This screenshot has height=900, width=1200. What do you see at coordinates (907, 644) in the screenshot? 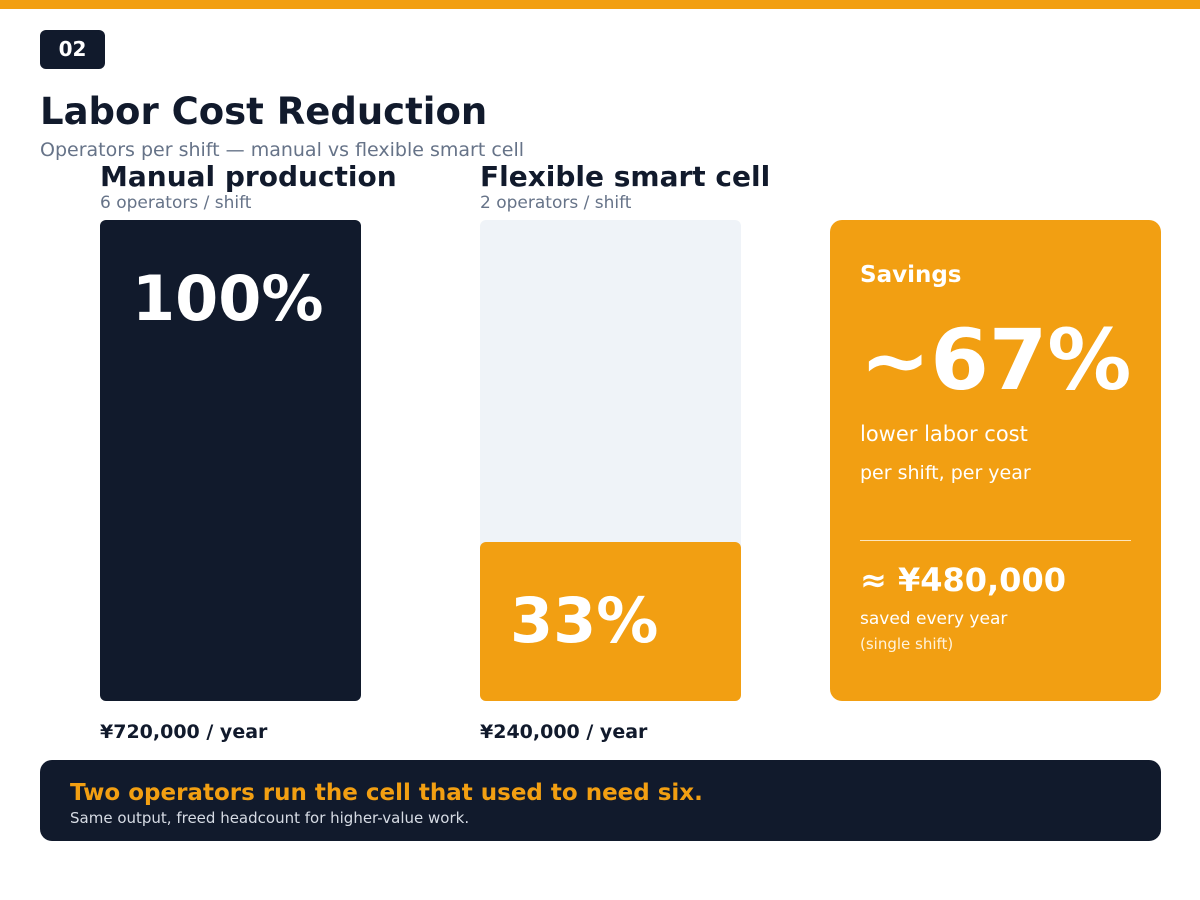
I see `savings-footnote: (single shift)` at bounding box center [907, 644].